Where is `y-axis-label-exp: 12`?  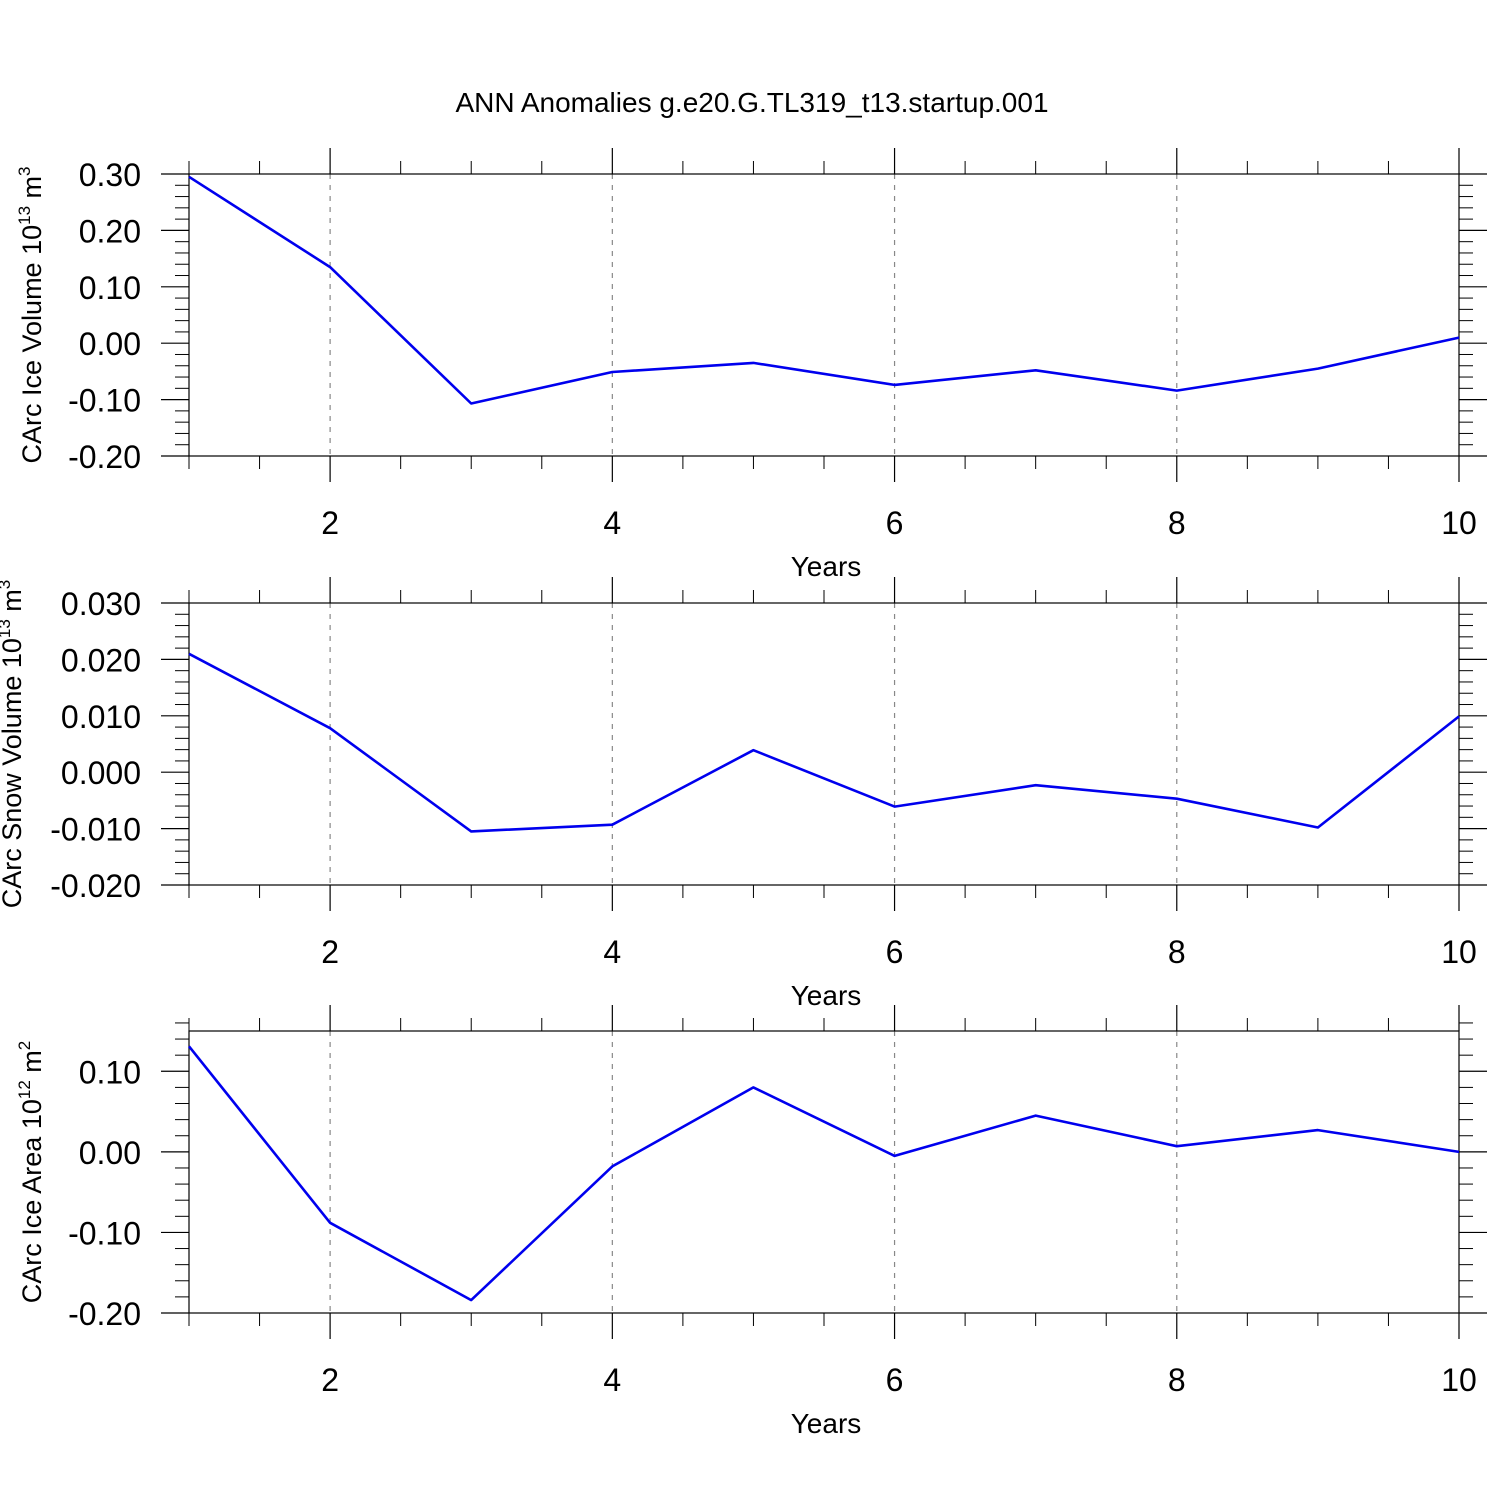
y-axis-label-exp: 12 is located at coordinates (24, 1089).